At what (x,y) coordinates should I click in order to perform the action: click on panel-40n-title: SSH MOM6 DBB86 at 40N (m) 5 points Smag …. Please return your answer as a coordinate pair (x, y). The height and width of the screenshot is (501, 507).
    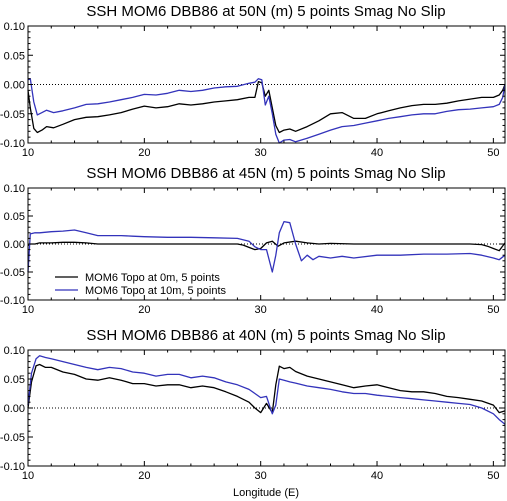
    Looking at the image, I should click on (265, 335).